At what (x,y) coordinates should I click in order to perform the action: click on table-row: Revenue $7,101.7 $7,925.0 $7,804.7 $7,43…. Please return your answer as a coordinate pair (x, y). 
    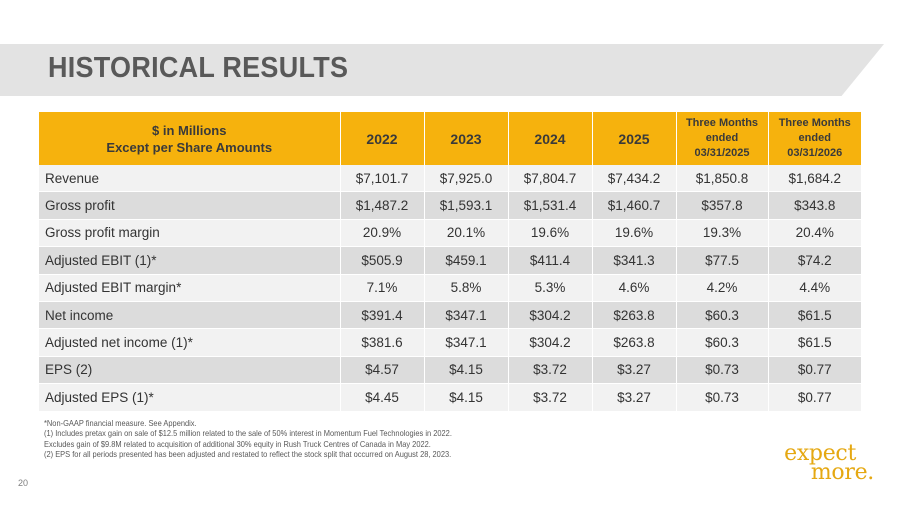
    Looking at the image, I should click on (450, 179).